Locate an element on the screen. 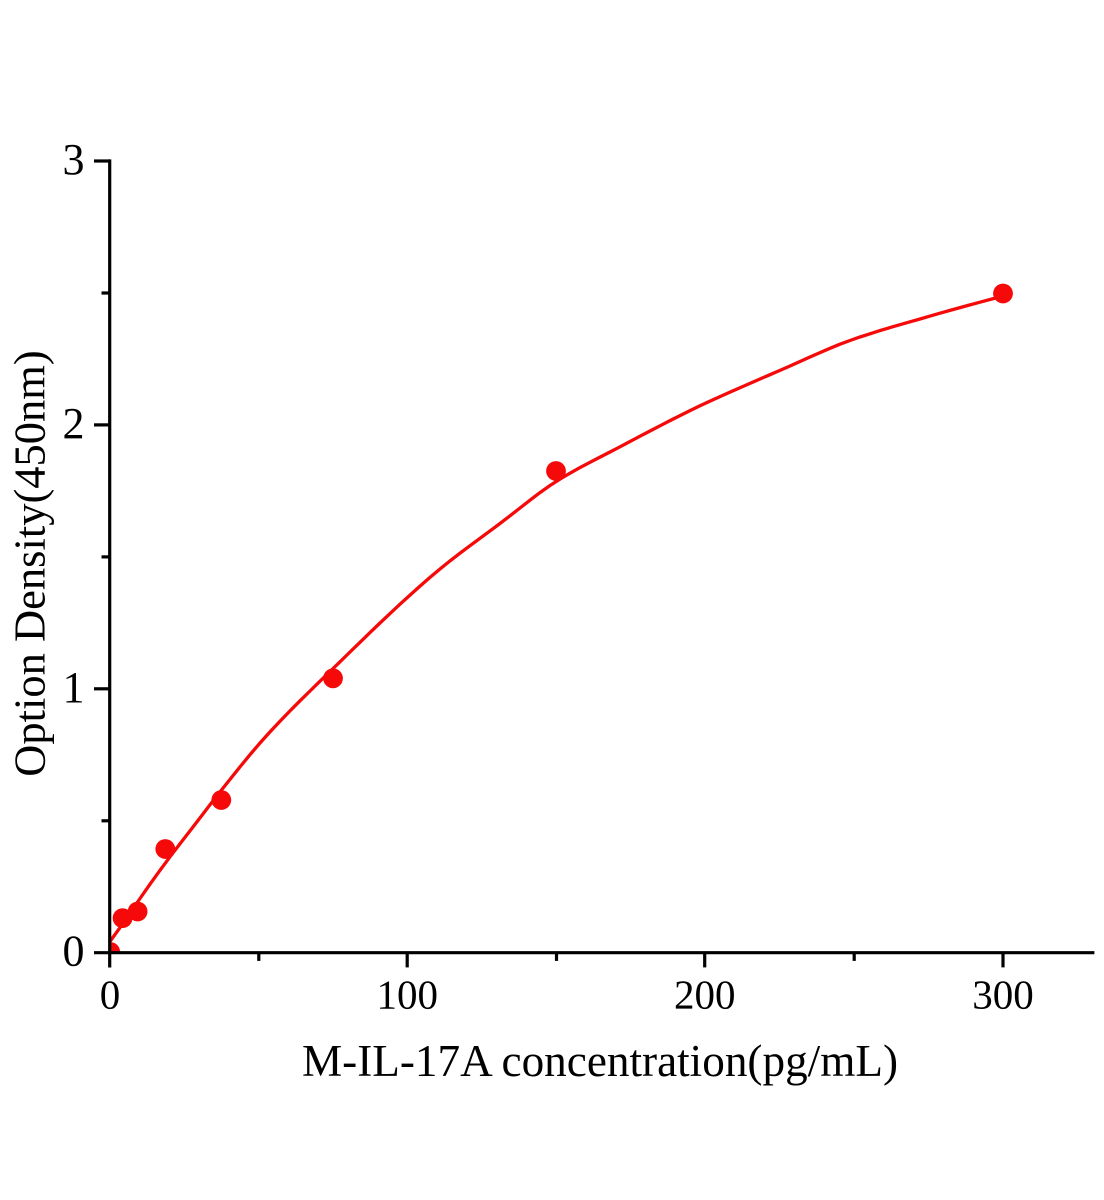  svg-text: Option Density(450nm) is located at coordinates (29, 563).